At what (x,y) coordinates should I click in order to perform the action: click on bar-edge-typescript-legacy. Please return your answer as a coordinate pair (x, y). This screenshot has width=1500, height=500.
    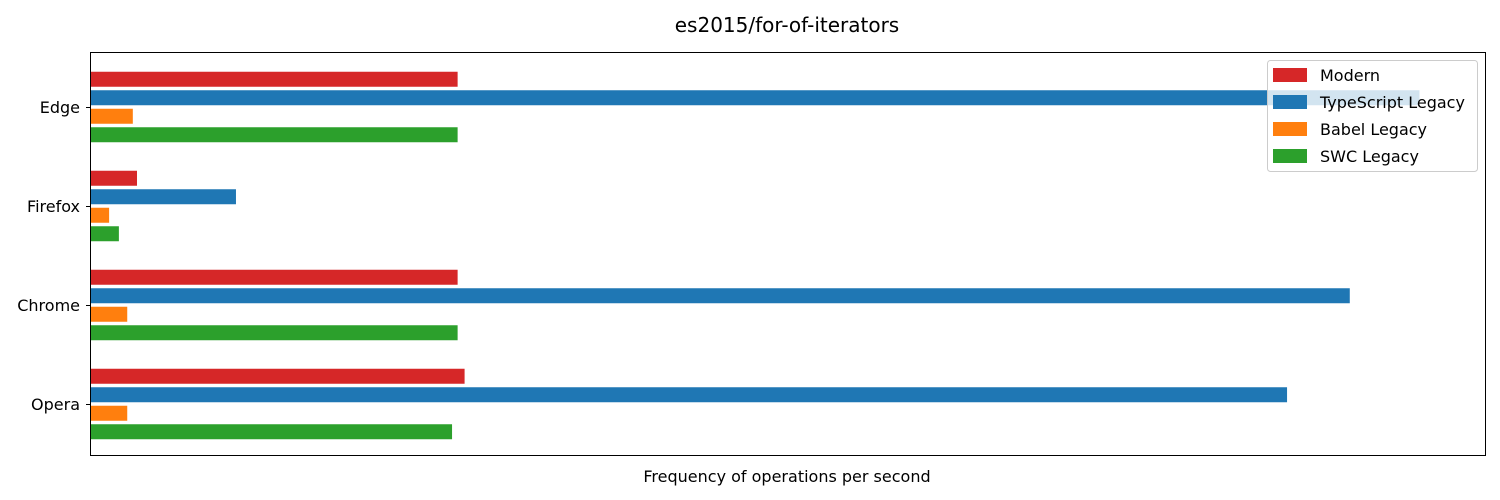
    Looking at the image, I should click on (755, 98).